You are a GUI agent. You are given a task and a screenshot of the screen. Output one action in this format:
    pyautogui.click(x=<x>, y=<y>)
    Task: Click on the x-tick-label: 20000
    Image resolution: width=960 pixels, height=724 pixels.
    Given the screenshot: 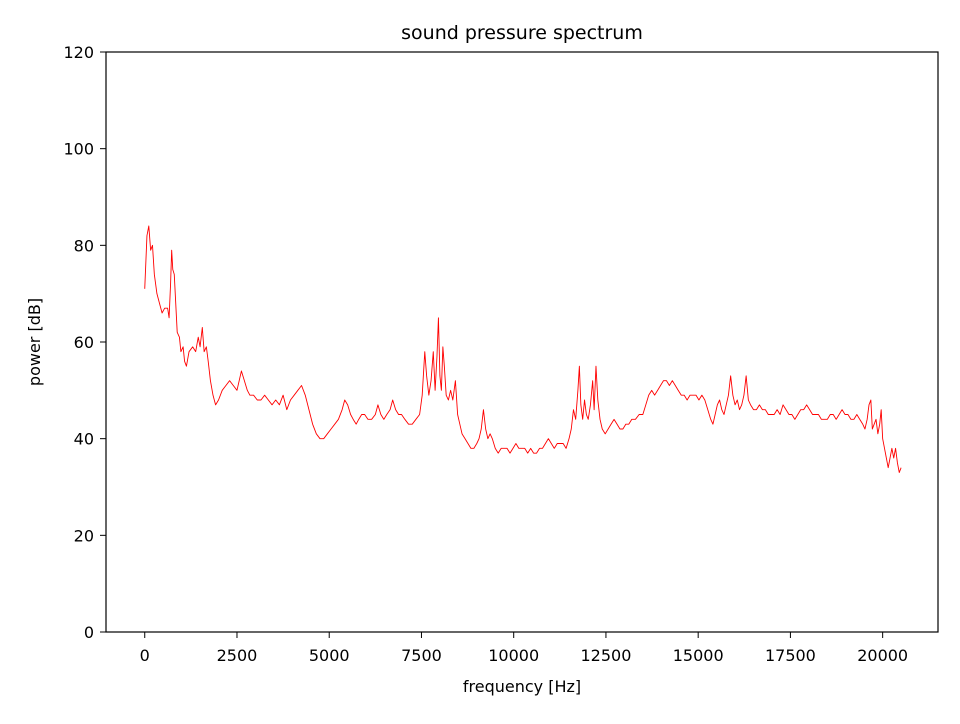 What is the action you would take?
    pyautogui.click(x=882, y=655)
    